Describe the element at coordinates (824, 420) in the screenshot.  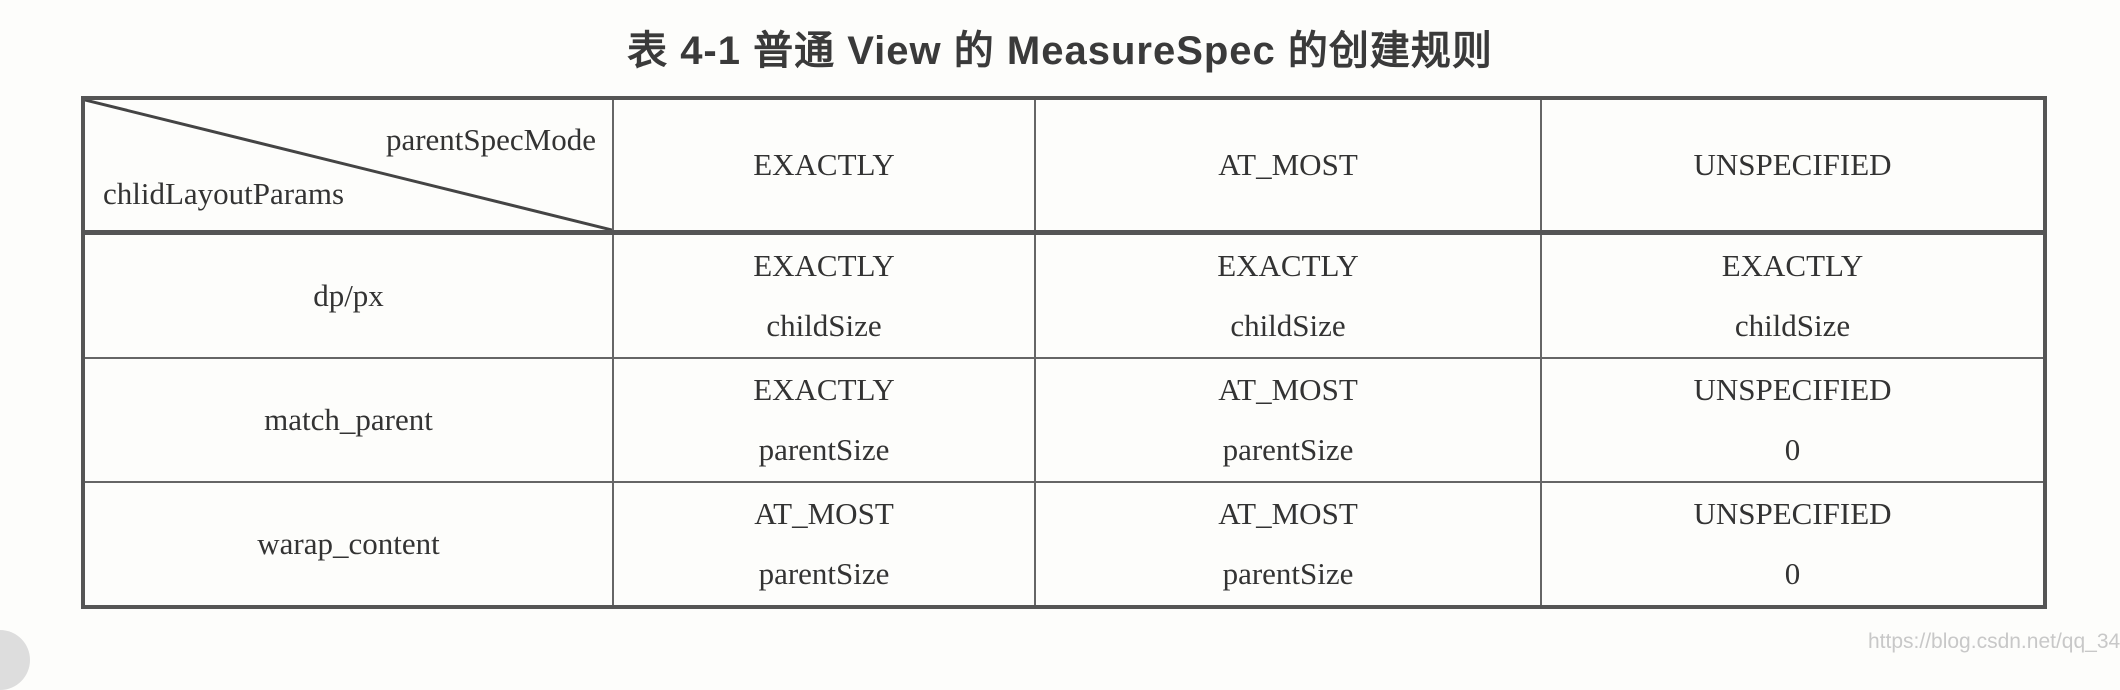
I see `table-cell: EXACTLY parentSize` at that location.